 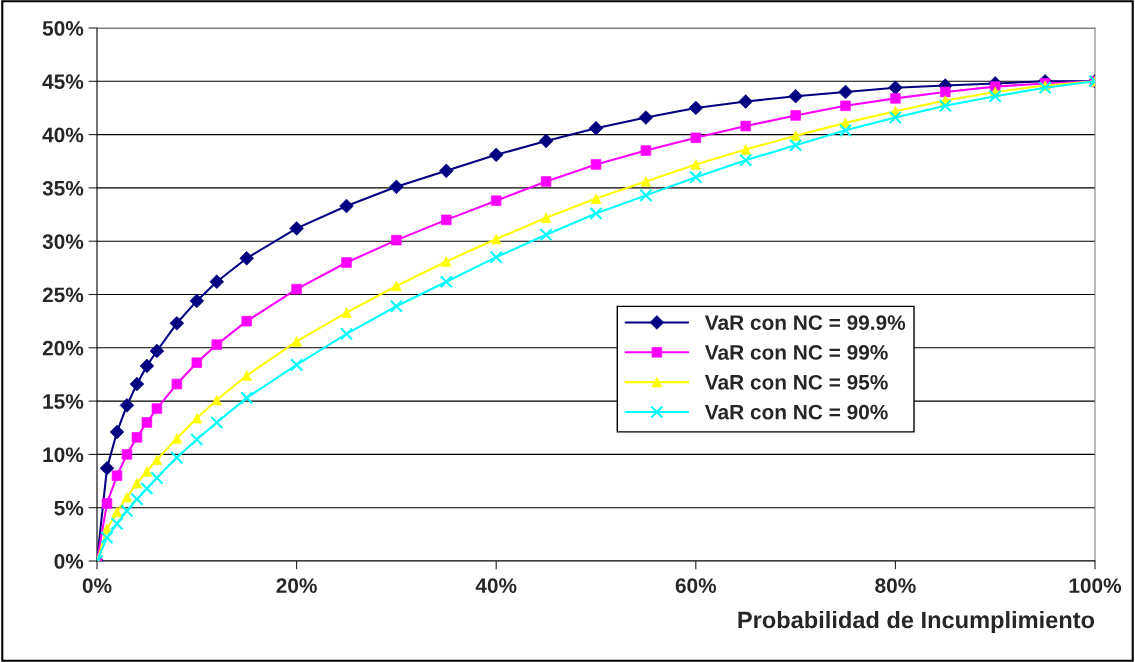 What do you see at coordinates (1095, 585) in the screenshot?
I see `x-tick-label: 100%` at bounding box center [1095, 585].